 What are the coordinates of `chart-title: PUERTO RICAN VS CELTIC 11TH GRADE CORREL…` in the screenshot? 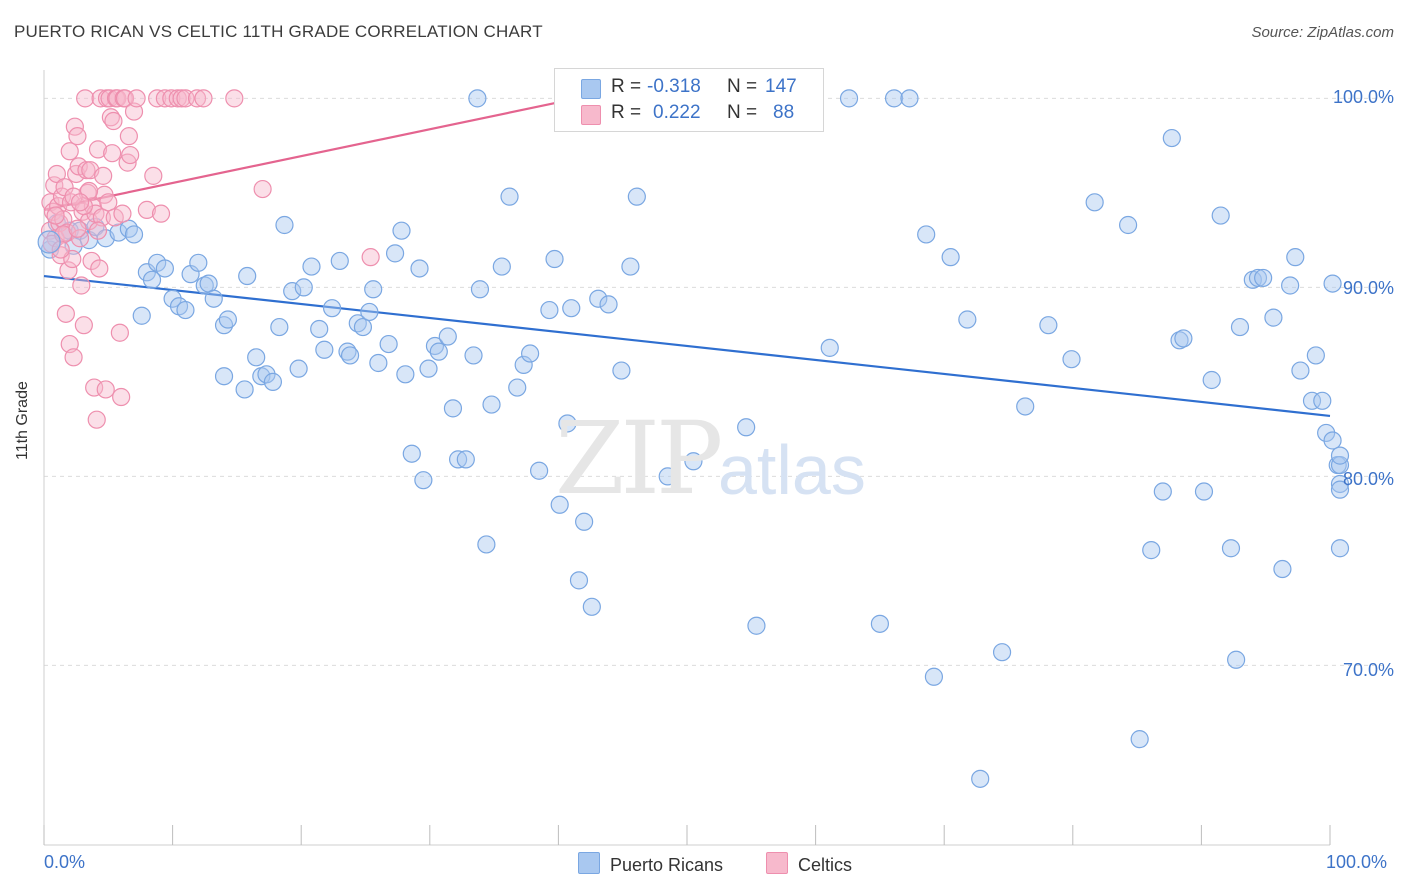 It's located at (278, 31).